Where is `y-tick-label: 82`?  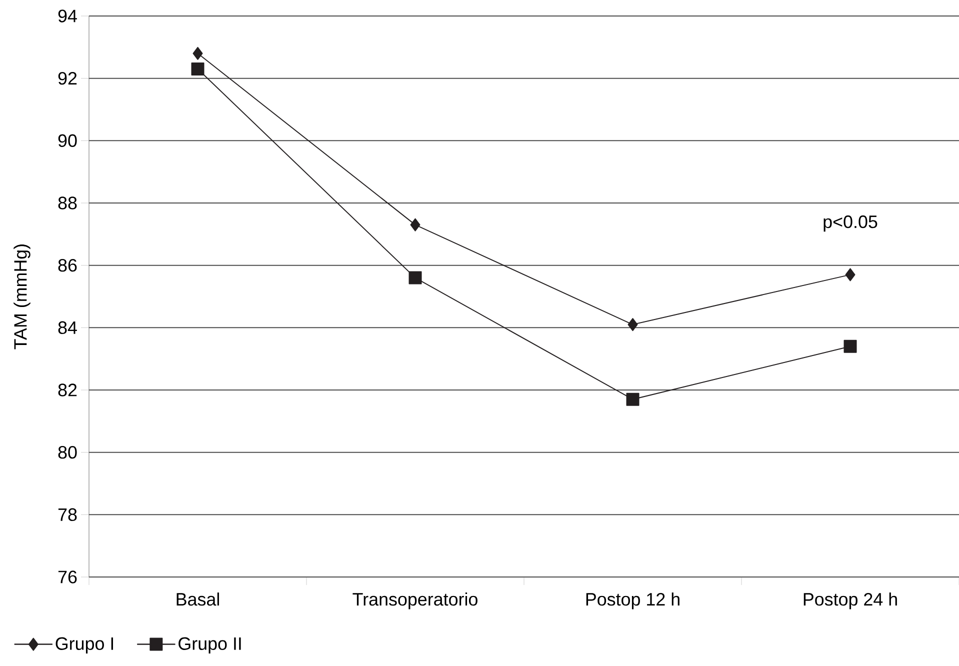 y-tick-label: 82 is located at coordinates (67, 390).